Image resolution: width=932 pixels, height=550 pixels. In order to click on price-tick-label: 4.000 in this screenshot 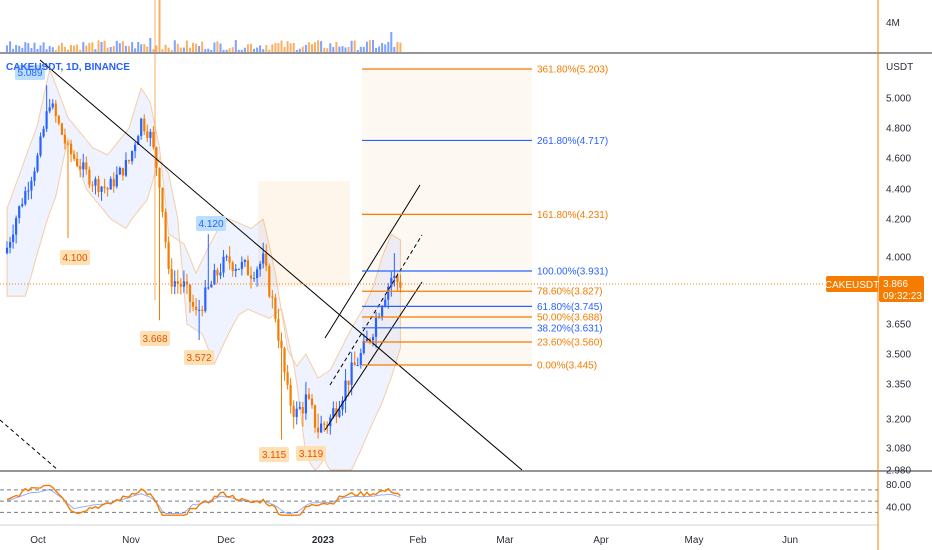, I will do `click(898, 258)`.